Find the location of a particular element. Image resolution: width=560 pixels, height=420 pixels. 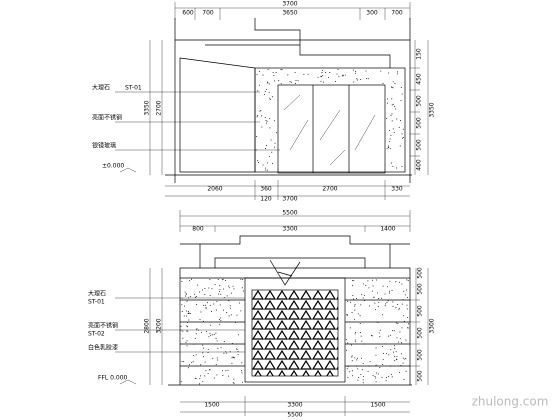

dimension-label: 3300 is located at coordinates (289, 229).